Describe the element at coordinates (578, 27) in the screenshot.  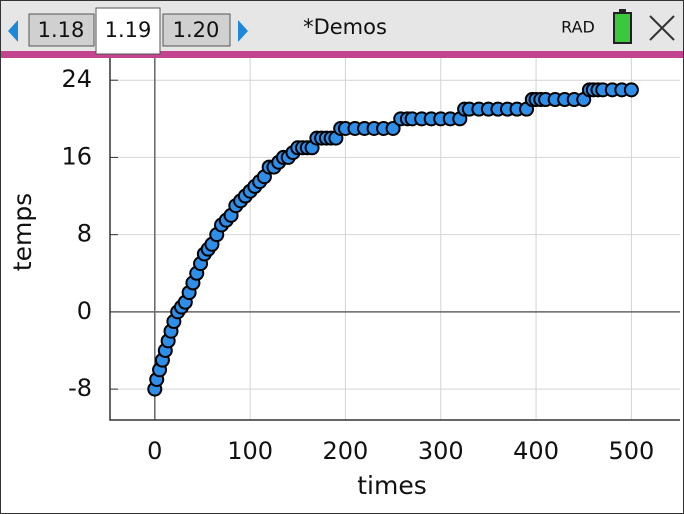
I see `angle-mode: RAD` at that location.